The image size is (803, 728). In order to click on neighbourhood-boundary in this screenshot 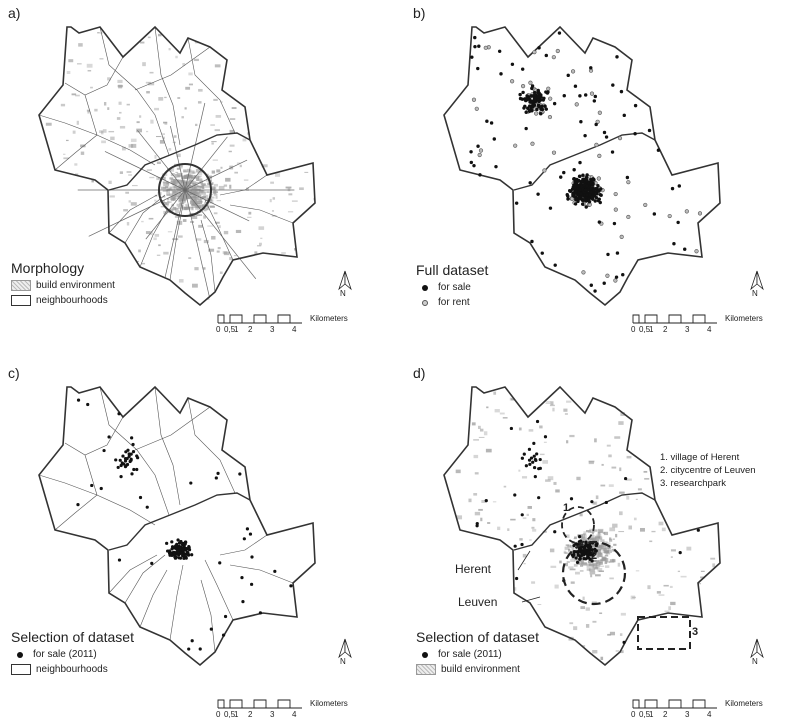, I will do `click(94, 436)`.